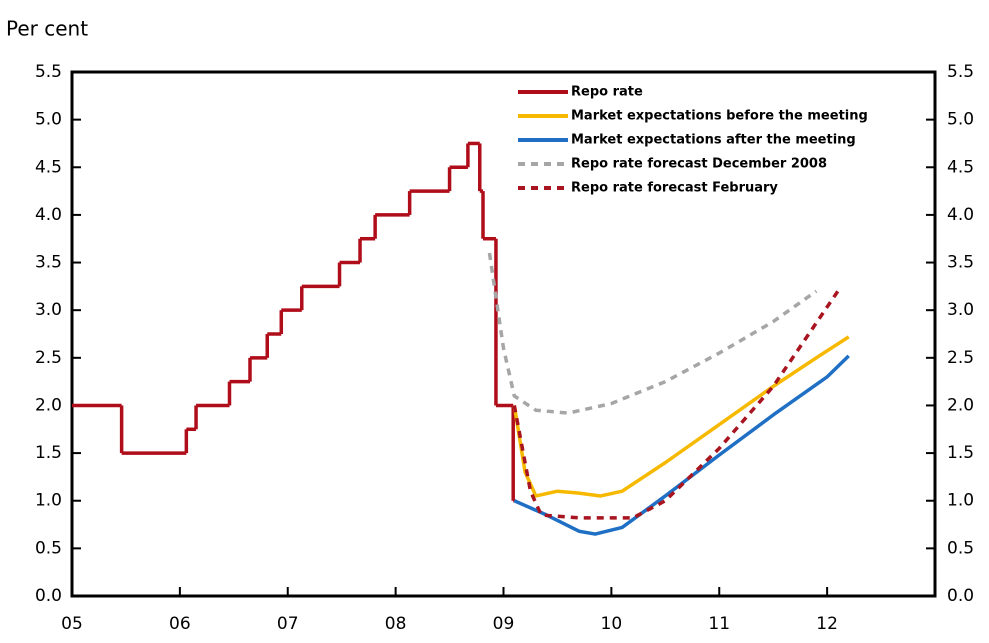 The height and width of the screenshot is (643, 989). What do you see at coordinates (48, 548) in the screenshot?
I see `y-tick-label: 0.5` at bounding box center [48, 548].